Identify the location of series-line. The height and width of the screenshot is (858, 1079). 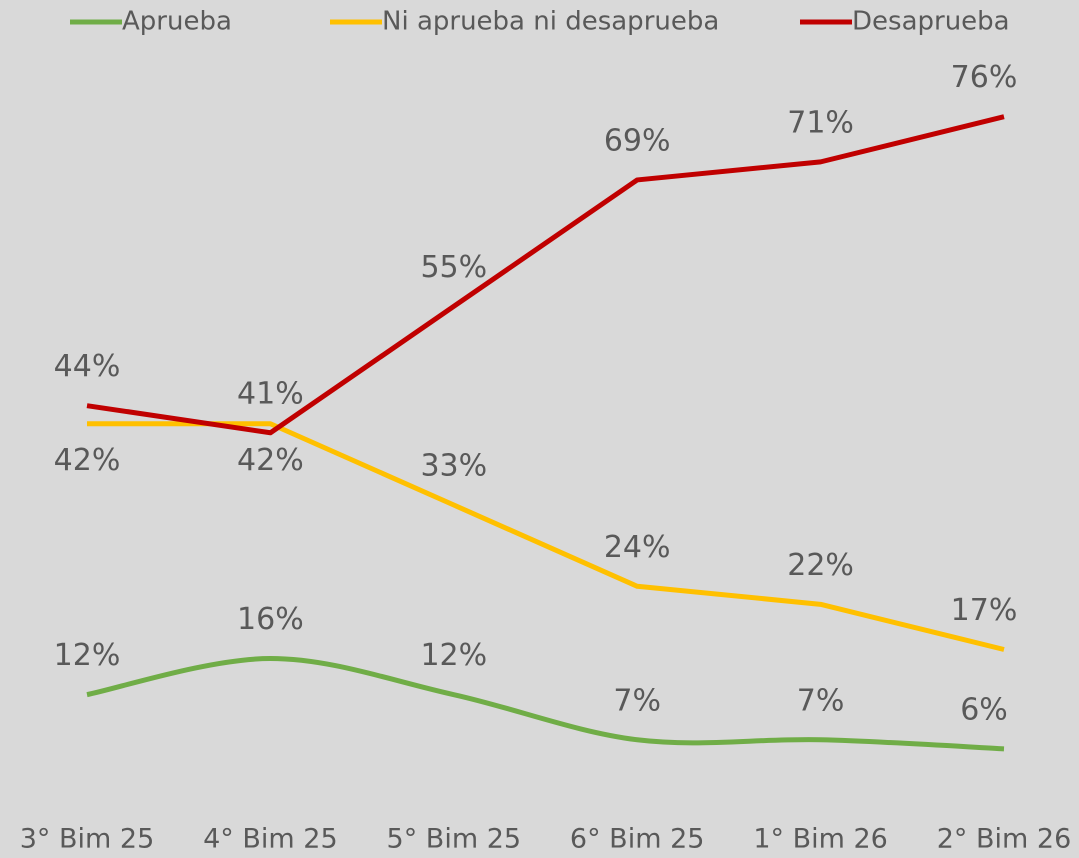
(545, 704).